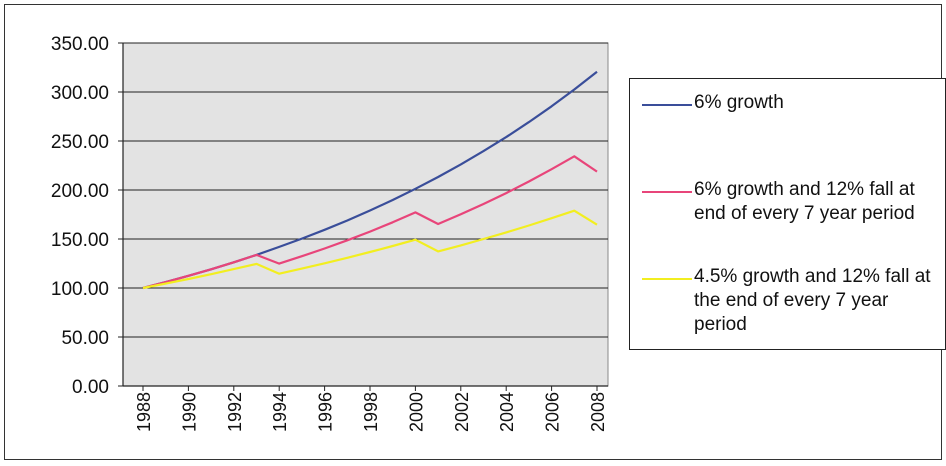  Describe the element at coordinates (507, 412) in the screenshot. I see `x-tick-label: 2004` at that location.